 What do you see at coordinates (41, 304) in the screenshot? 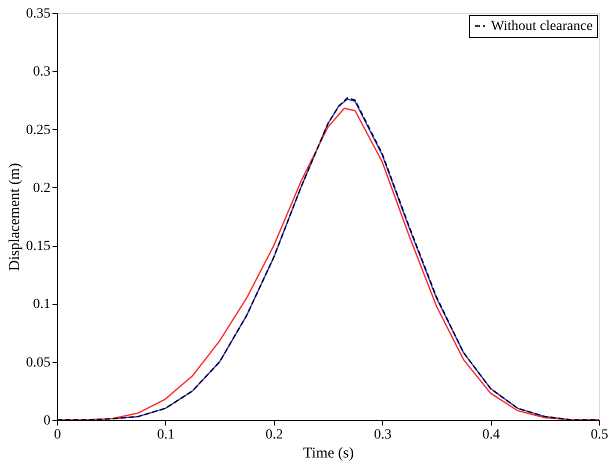
I see `y-tick-label: 0.1` at bounding box center [41, 304].